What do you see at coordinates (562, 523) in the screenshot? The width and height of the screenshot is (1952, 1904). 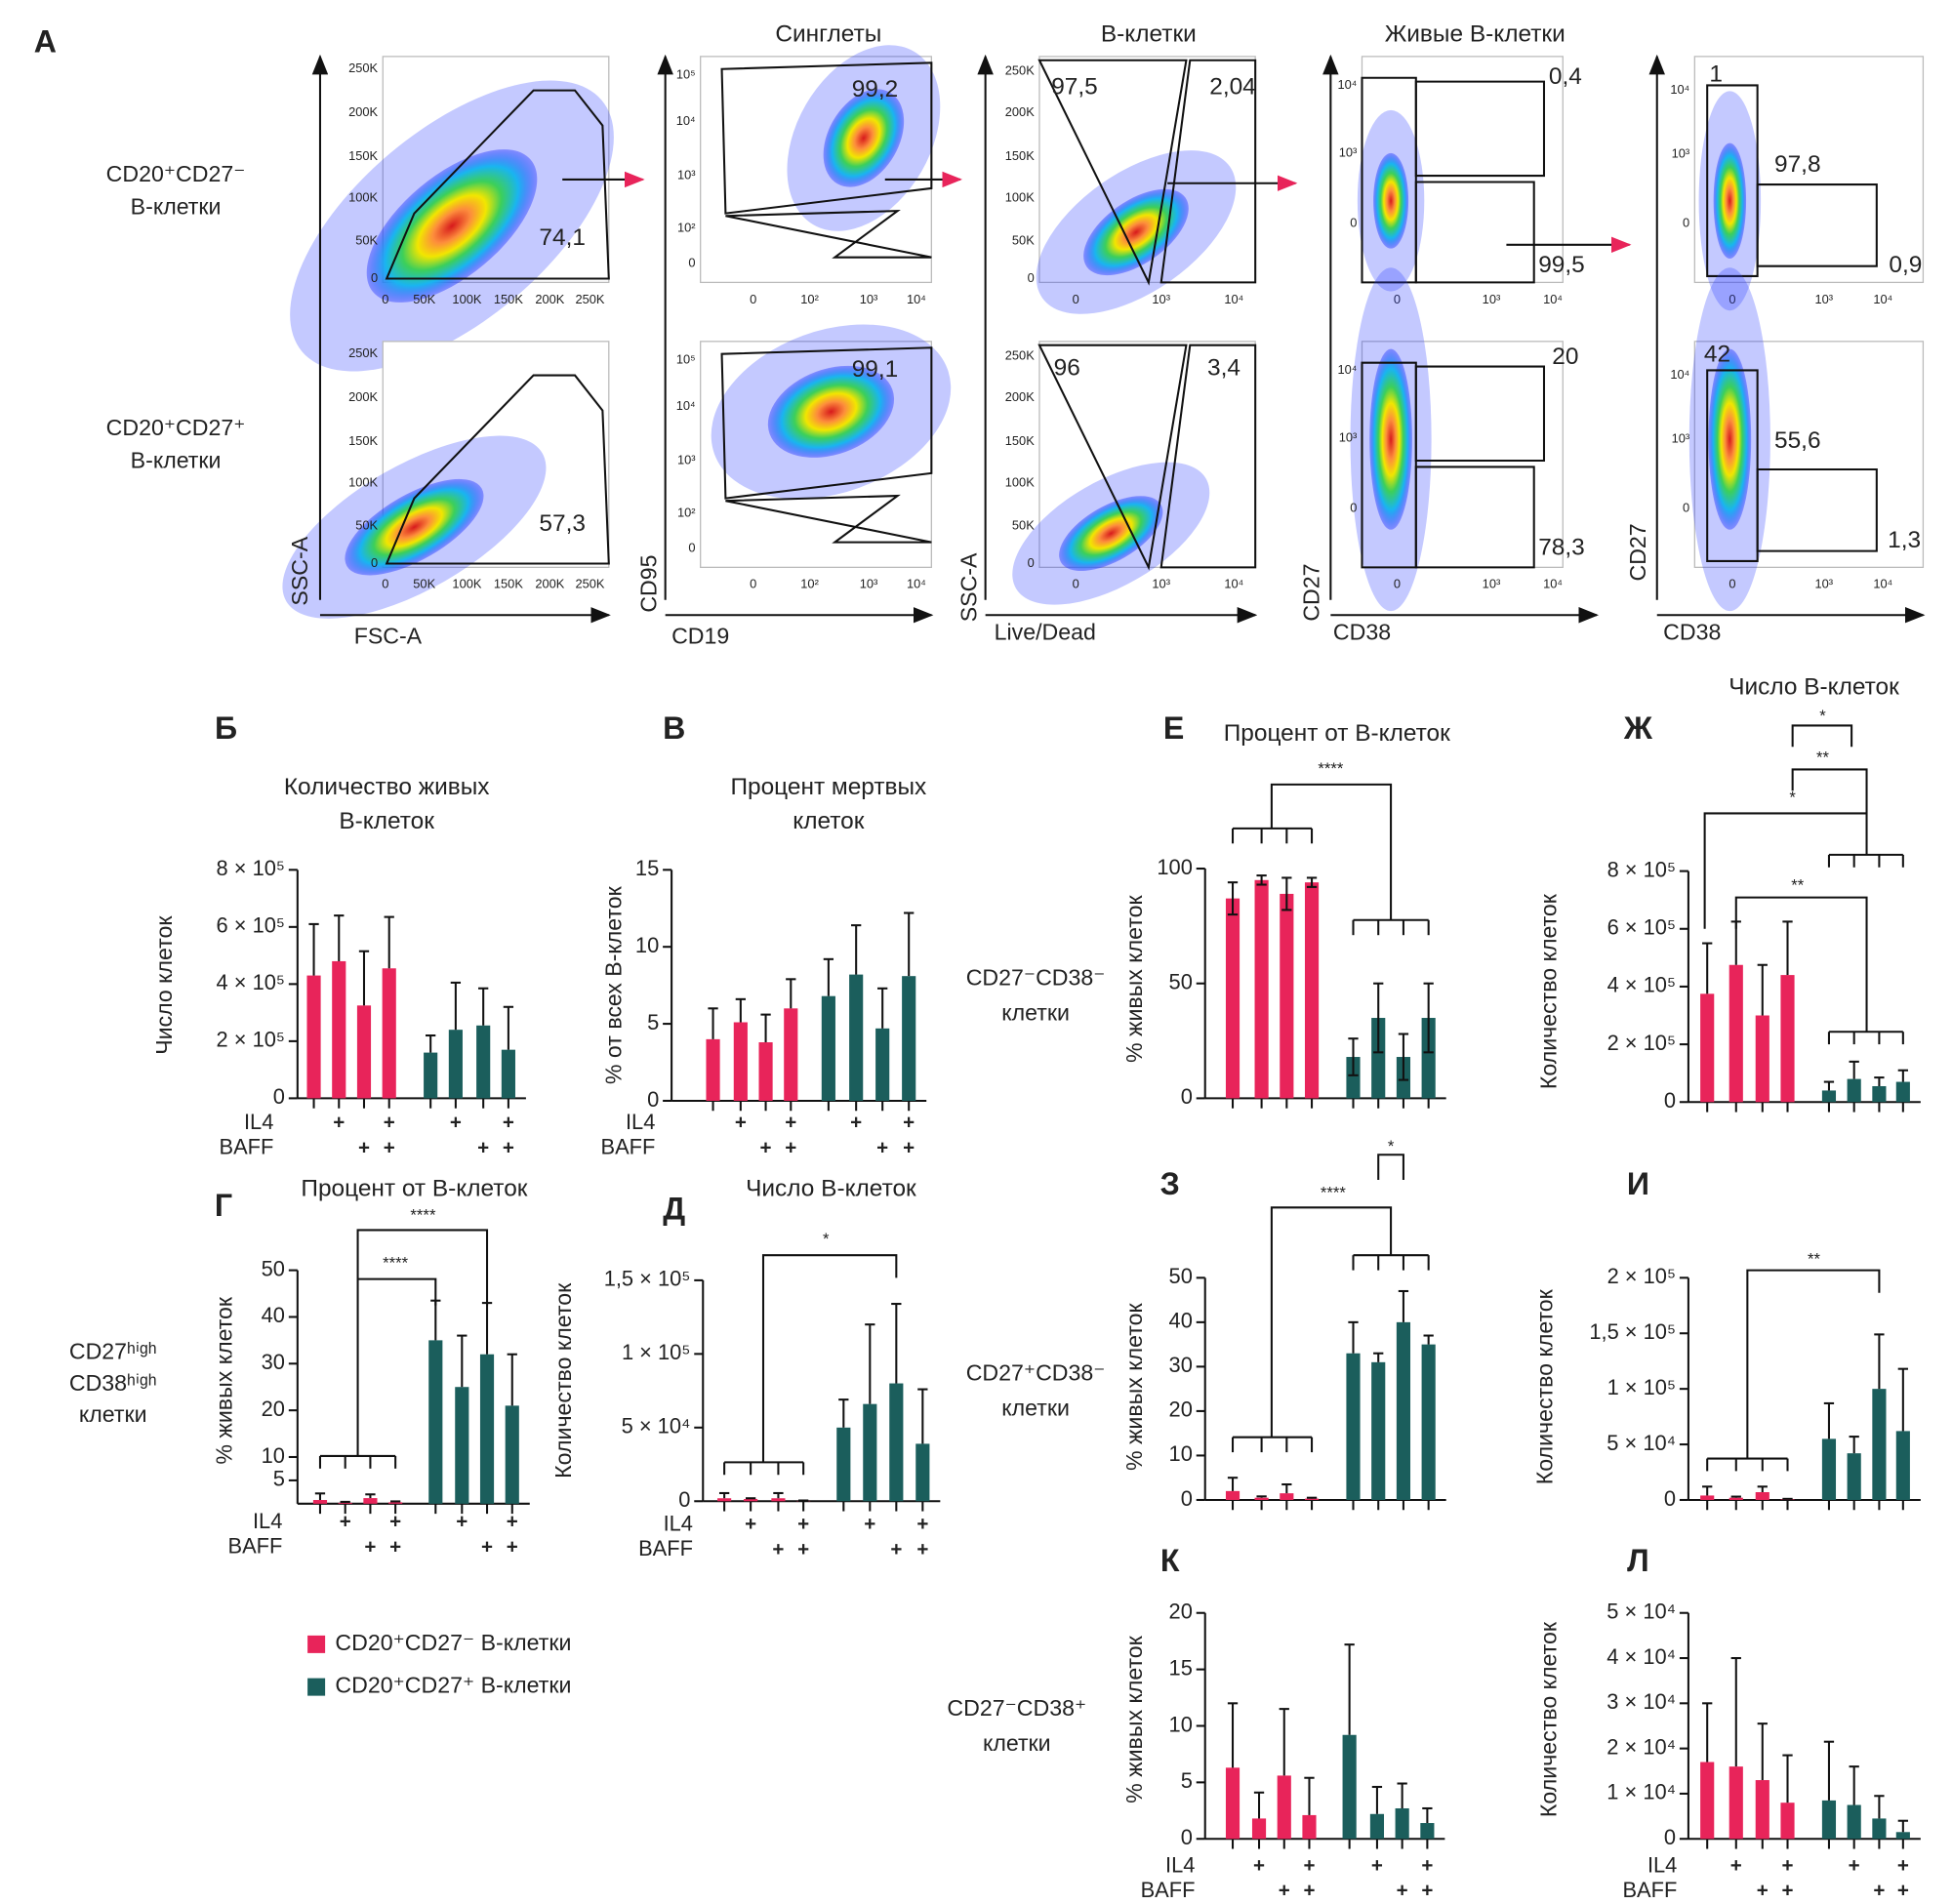 I see `gate-value: 57,3` at bounding box center [562, 523].